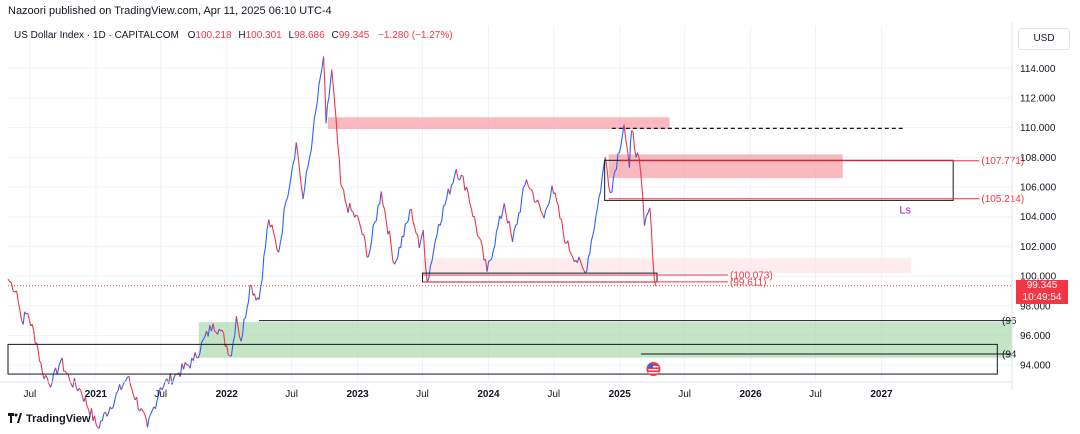 The image size is (1080, 434). Describe the element at coordinates (213, 35) in the screenshot. I see `legend-open-value: 100.218` at that location.